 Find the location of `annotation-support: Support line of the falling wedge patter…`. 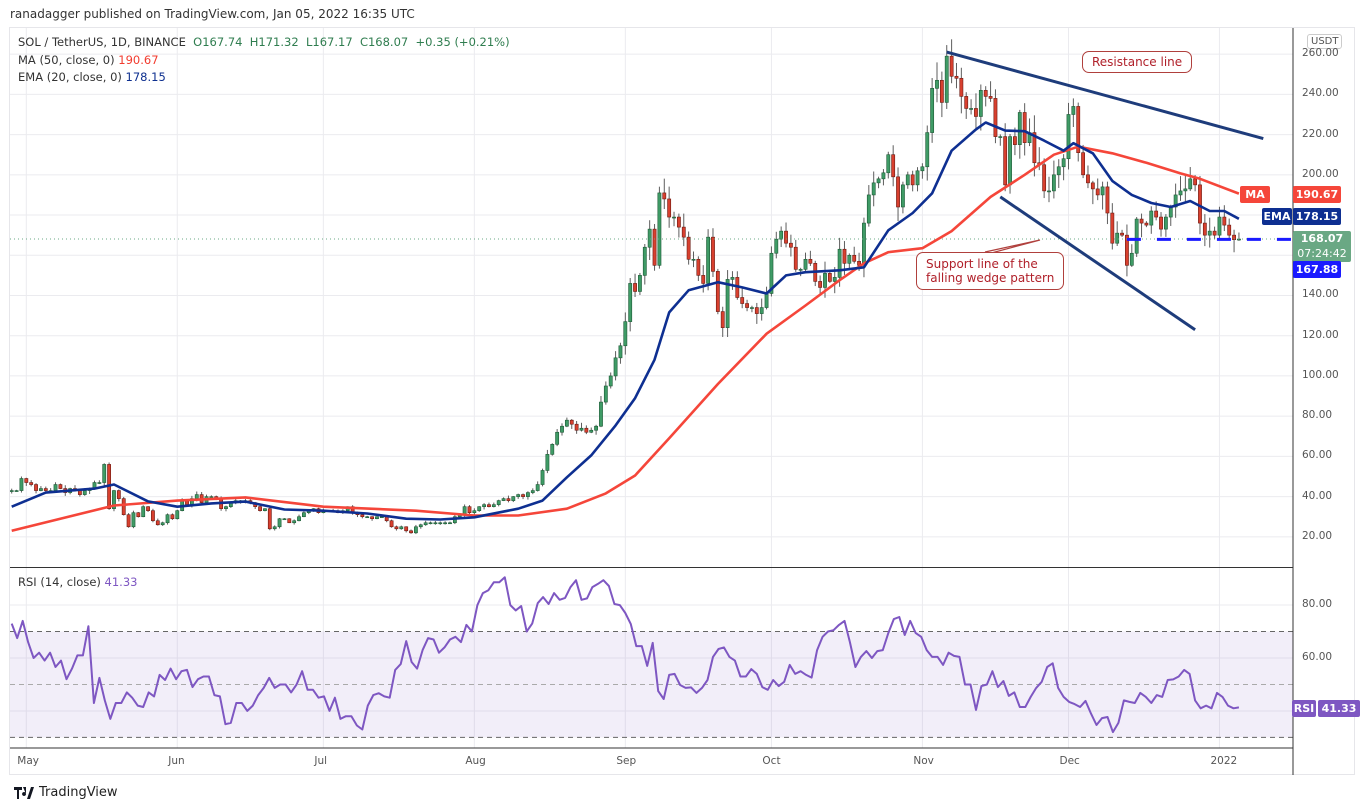

annotation-support: Support line of the falling wedge patter… is located at coordinates (990, 271).